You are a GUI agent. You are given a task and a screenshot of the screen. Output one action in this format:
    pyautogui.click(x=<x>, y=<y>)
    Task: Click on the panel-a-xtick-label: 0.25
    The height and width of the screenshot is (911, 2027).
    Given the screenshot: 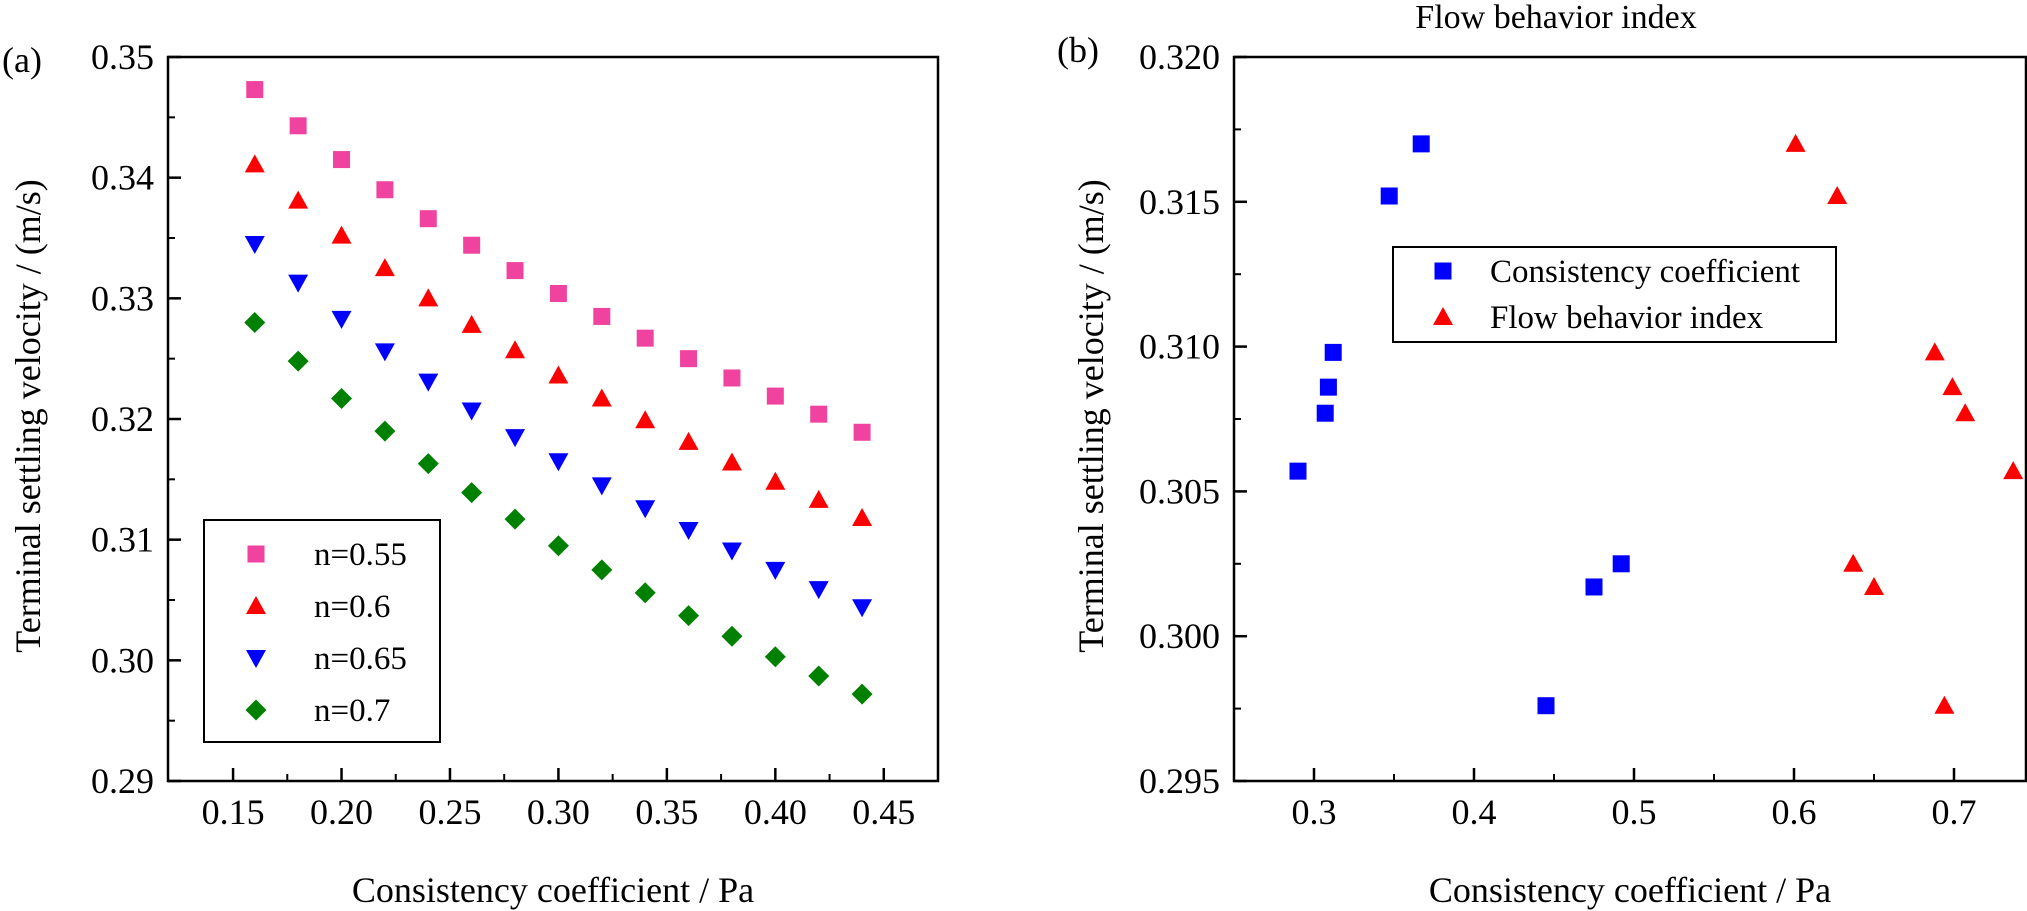 What is the action you would take?
    pyautogui.click(x=449, y=812)
    